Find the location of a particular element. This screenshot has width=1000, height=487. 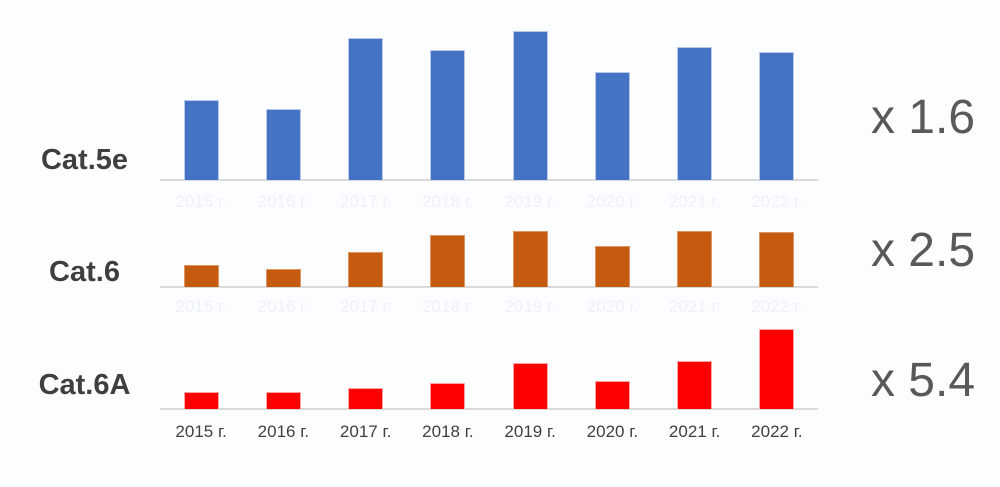

bar-cat5e-2018 is located at coordinates (448, 115).